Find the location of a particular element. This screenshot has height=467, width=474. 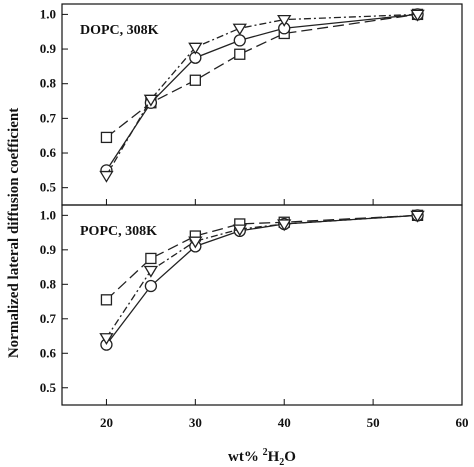

x-tick-label: 20 is located at coordinates (106, 422).